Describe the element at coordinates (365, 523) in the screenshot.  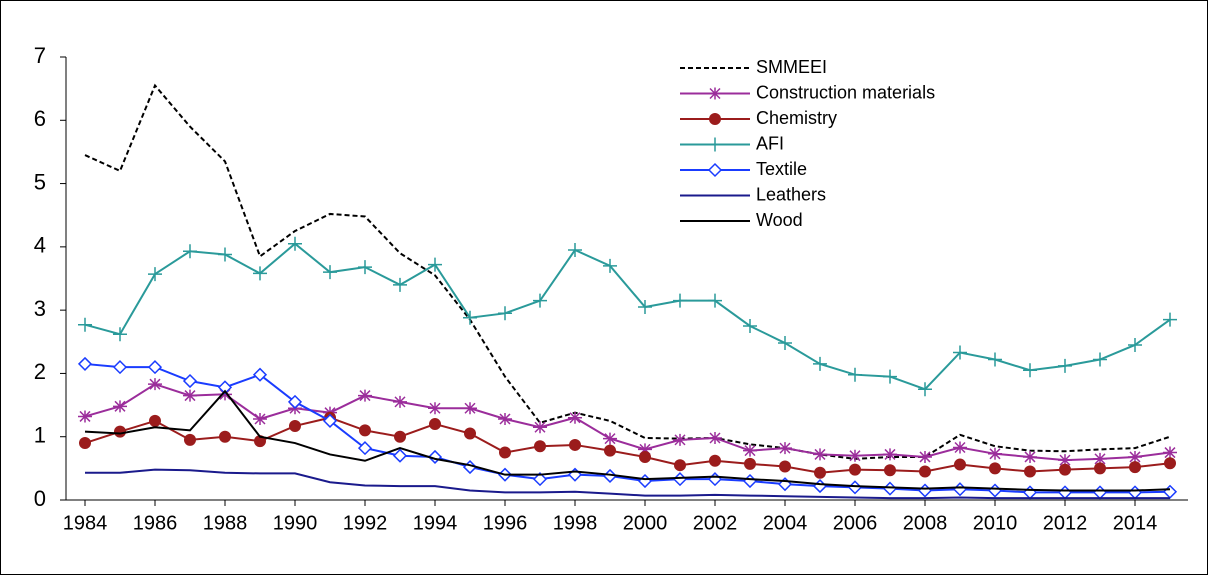
I see `x-tick-label: 1992` at that location.